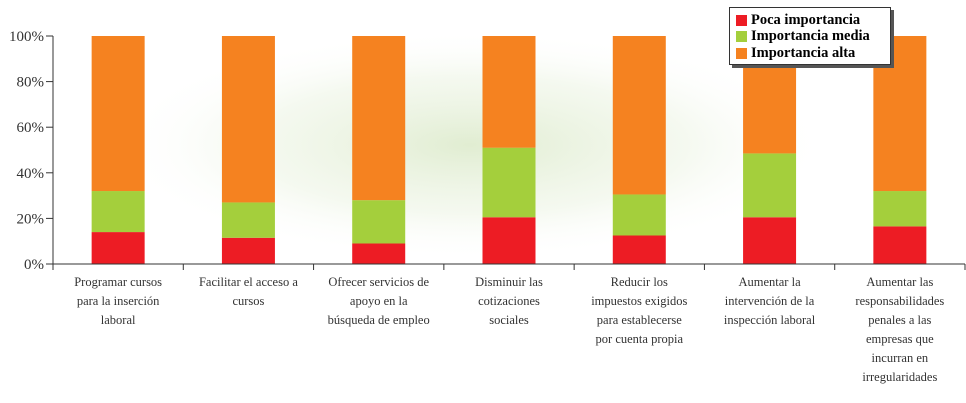  Describe the element at coordinates (741, 53) in the screenshot. I see `legend-swatch-orange` at that location.